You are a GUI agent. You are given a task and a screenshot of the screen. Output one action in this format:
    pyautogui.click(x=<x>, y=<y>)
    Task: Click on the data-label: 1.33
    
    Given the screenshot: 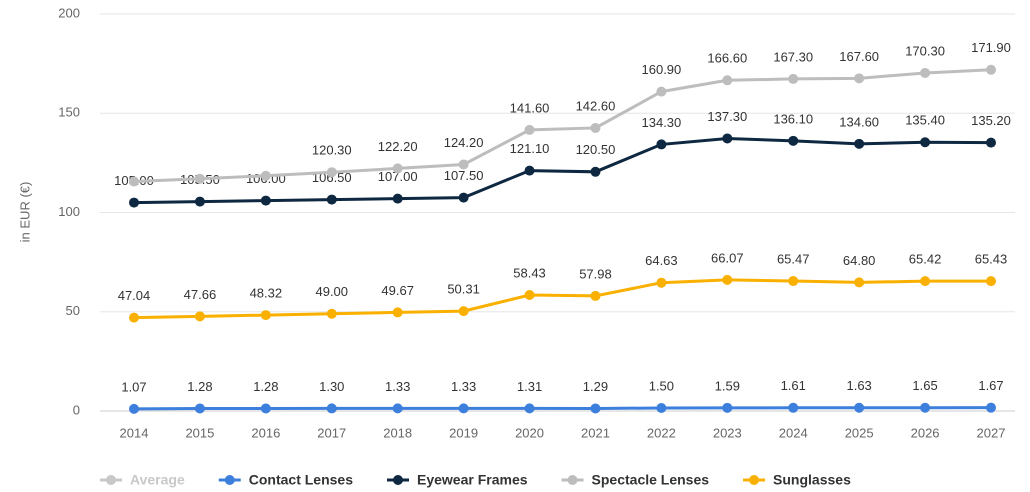 What is the action you would take?
    pyautogui.click(x=397, y=386)
    